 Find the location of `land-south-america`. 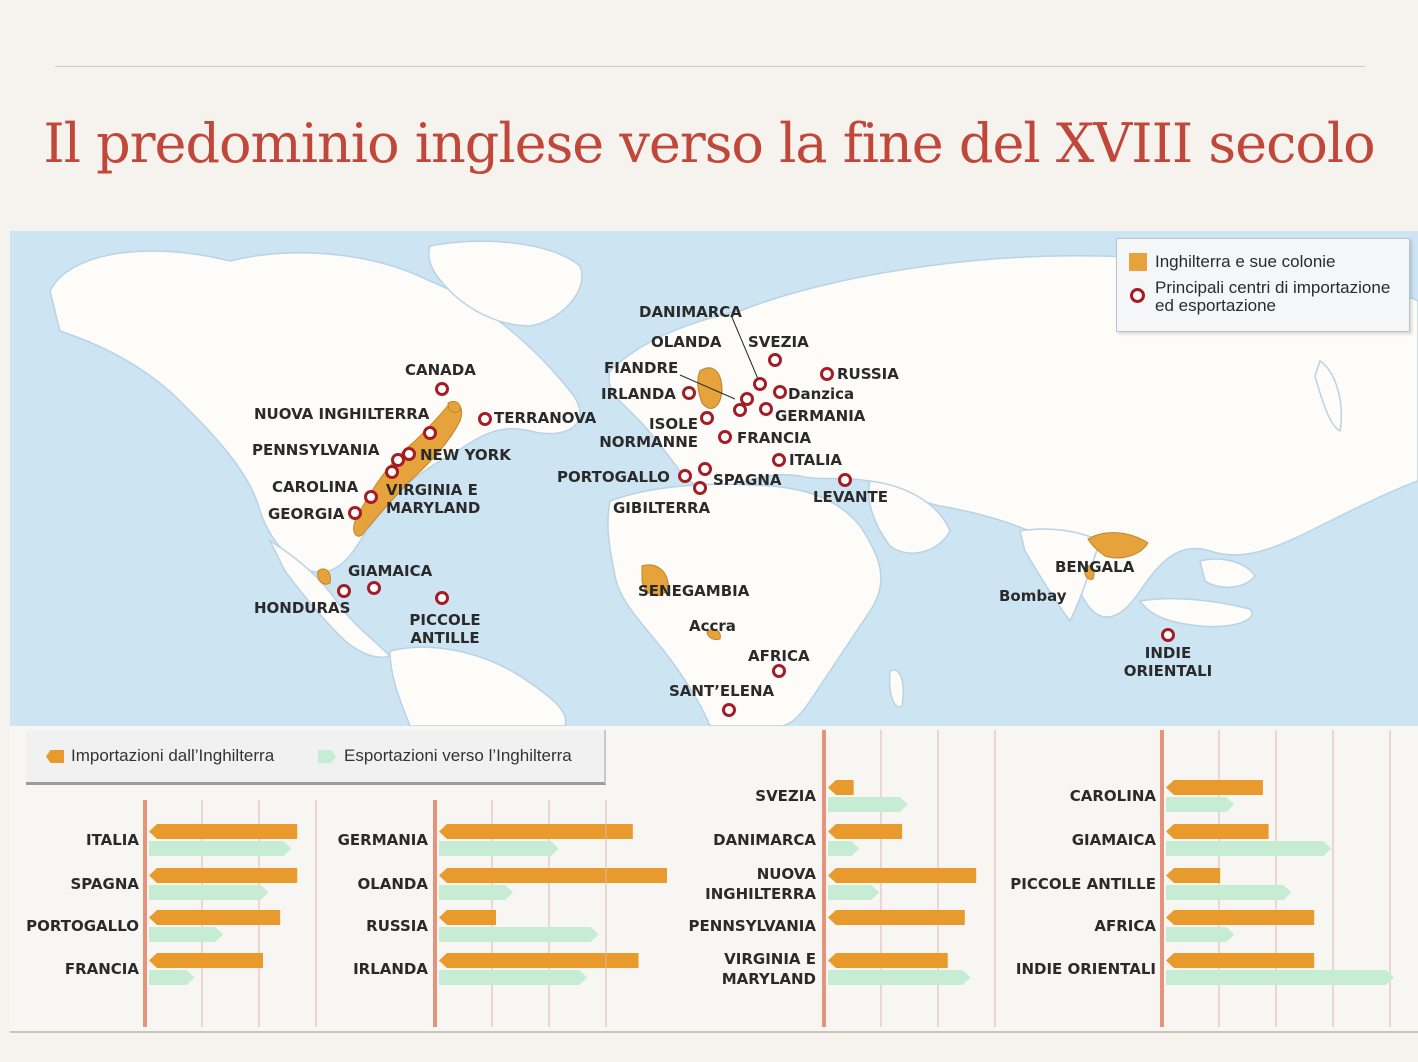

land-south-america is located at coordinates (478, 686).